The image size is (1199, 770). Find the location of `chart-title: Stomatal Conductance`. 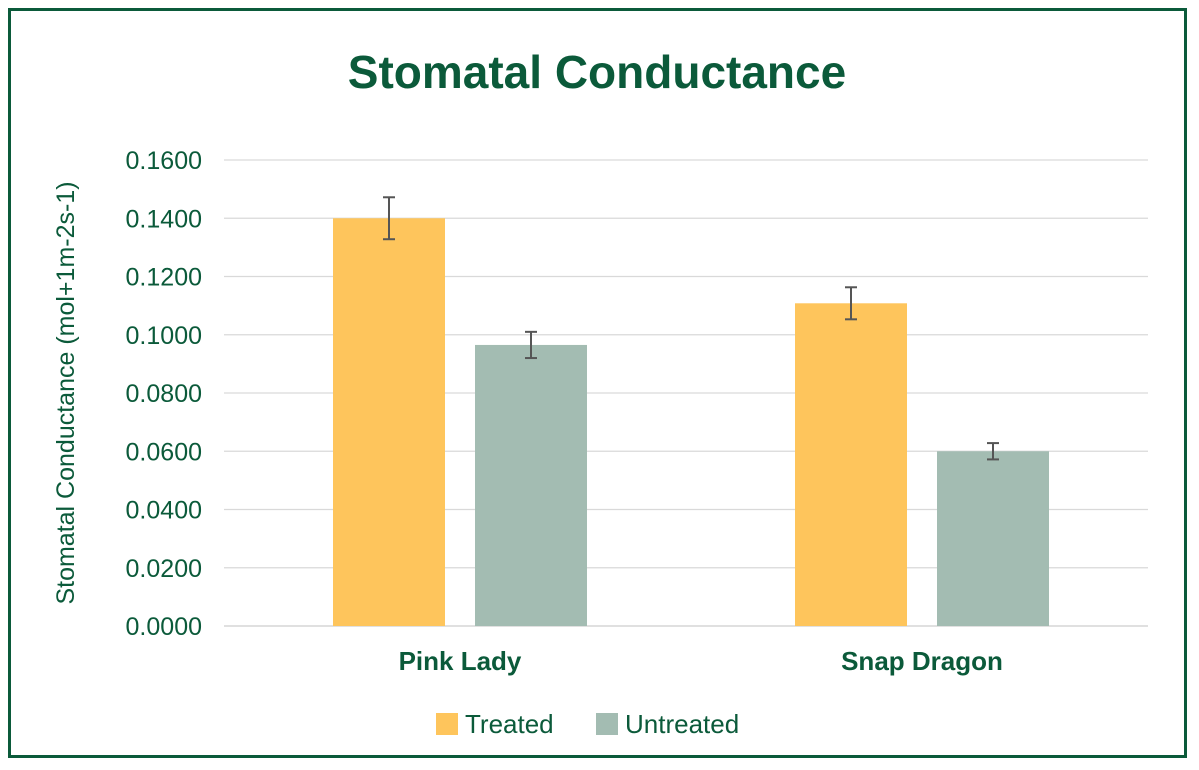

chart-title: Stomatal Conductance is located at coordinates (597, 72).